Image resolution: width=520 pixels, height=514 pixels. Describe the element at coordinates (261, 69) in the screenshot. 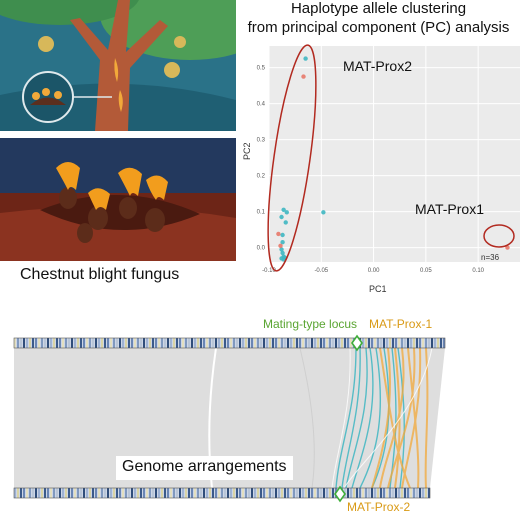

I see `y-tick-label: 0.5` at that location.